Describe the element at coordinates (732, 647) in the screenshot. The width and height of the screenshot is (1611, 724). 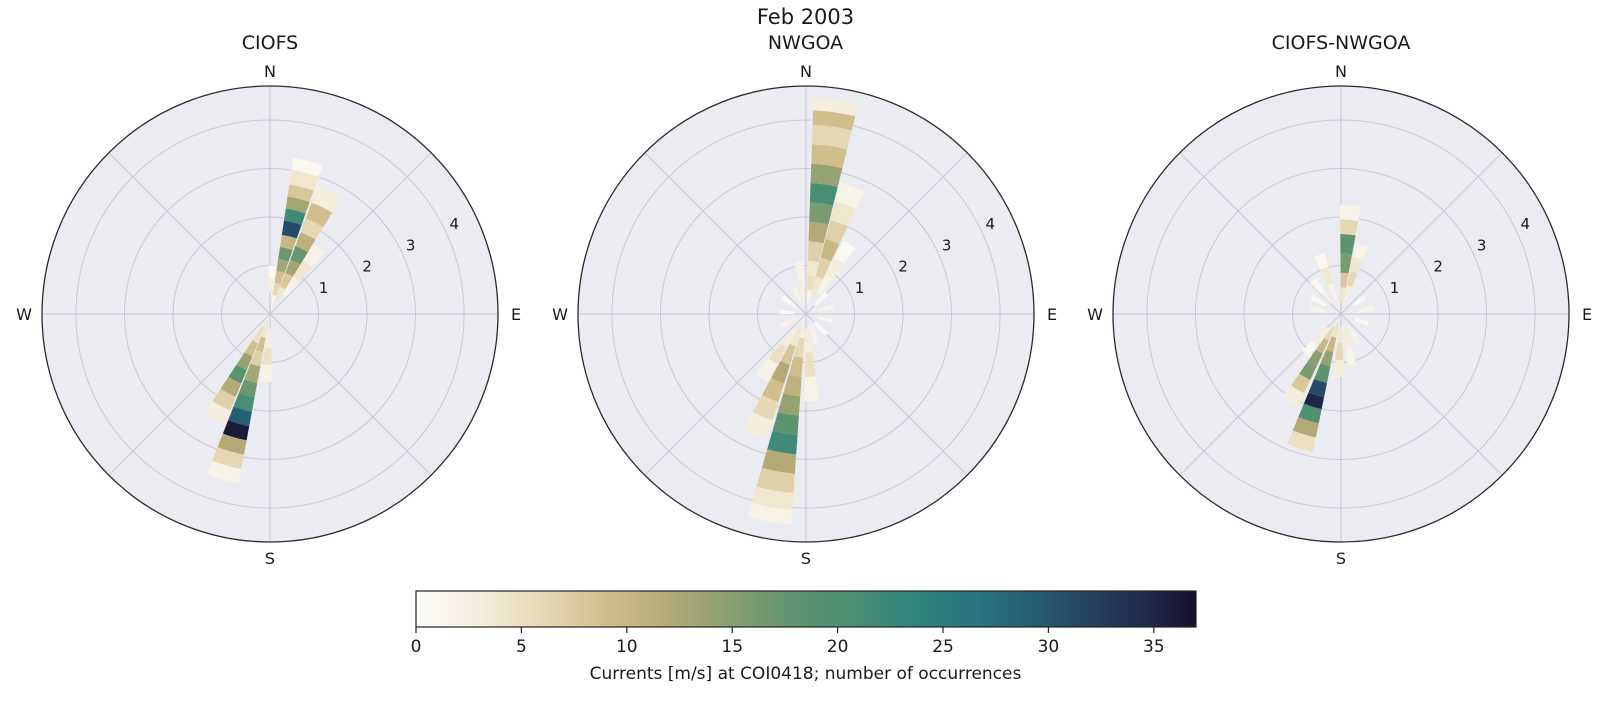
I see `colorbar-tick-label: 15` at that location.